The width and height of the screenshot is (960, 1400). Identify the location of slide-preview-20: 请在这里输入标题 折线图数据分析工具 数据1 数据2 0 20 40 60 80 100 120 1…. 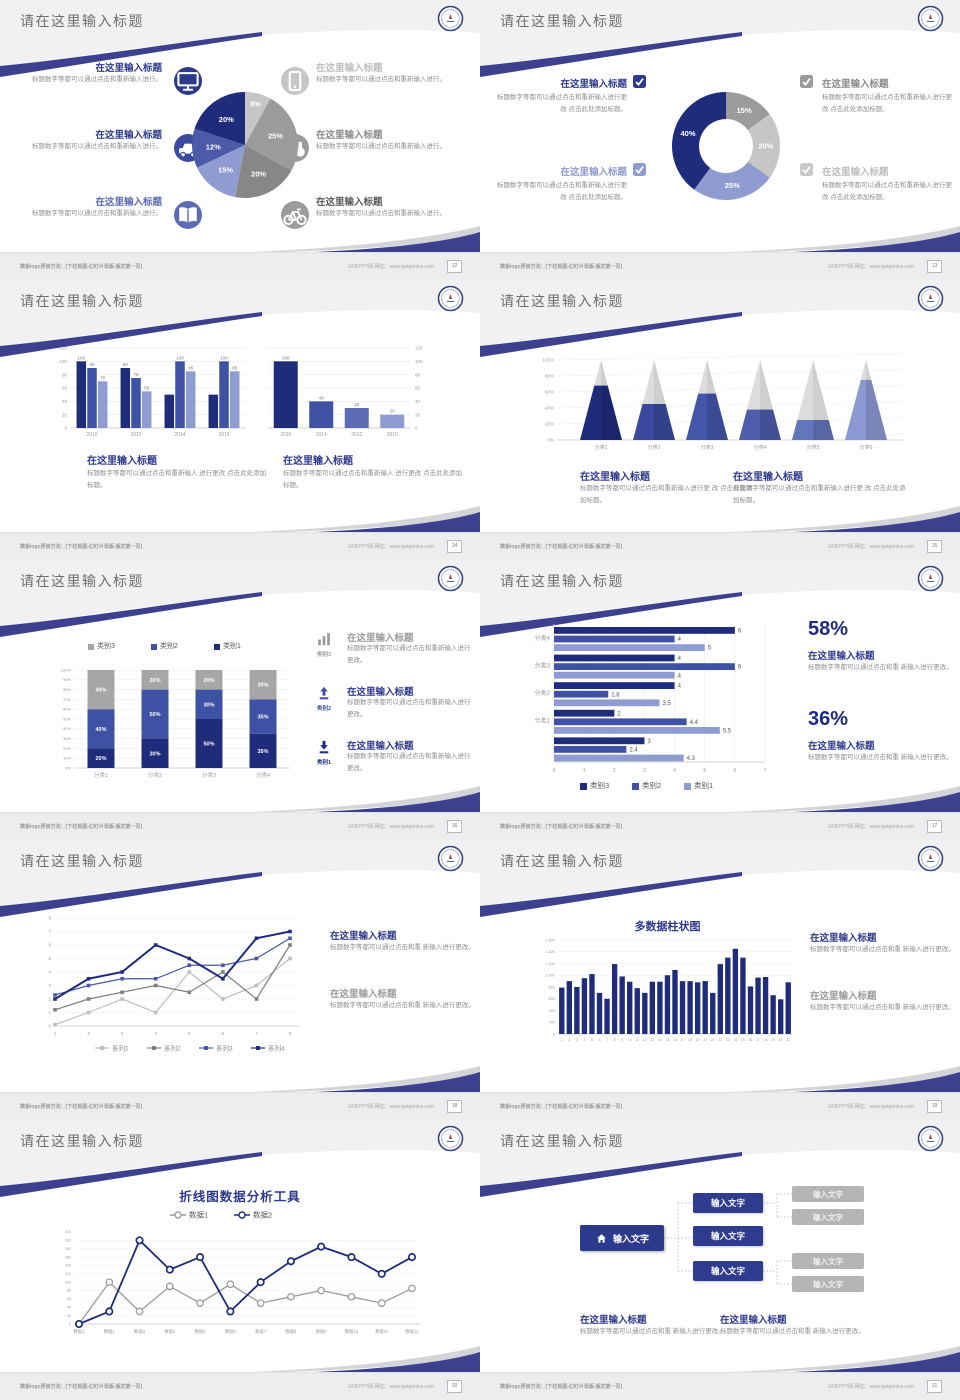
(240, 1260).